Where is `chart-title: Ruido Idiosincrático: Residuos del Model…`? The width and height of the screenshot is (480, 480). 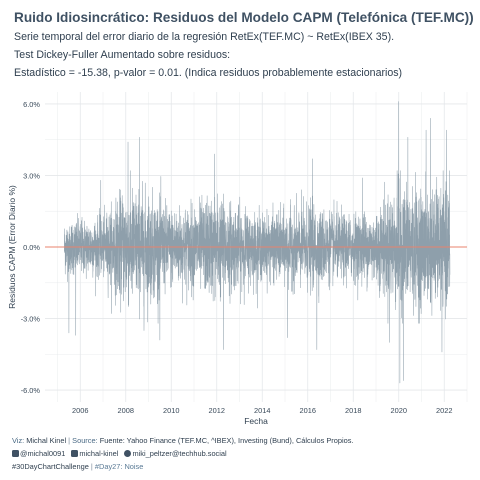 chart-title: Ruido Idiosincrático: Residuos del Model… is located at coordinates (244, 17).